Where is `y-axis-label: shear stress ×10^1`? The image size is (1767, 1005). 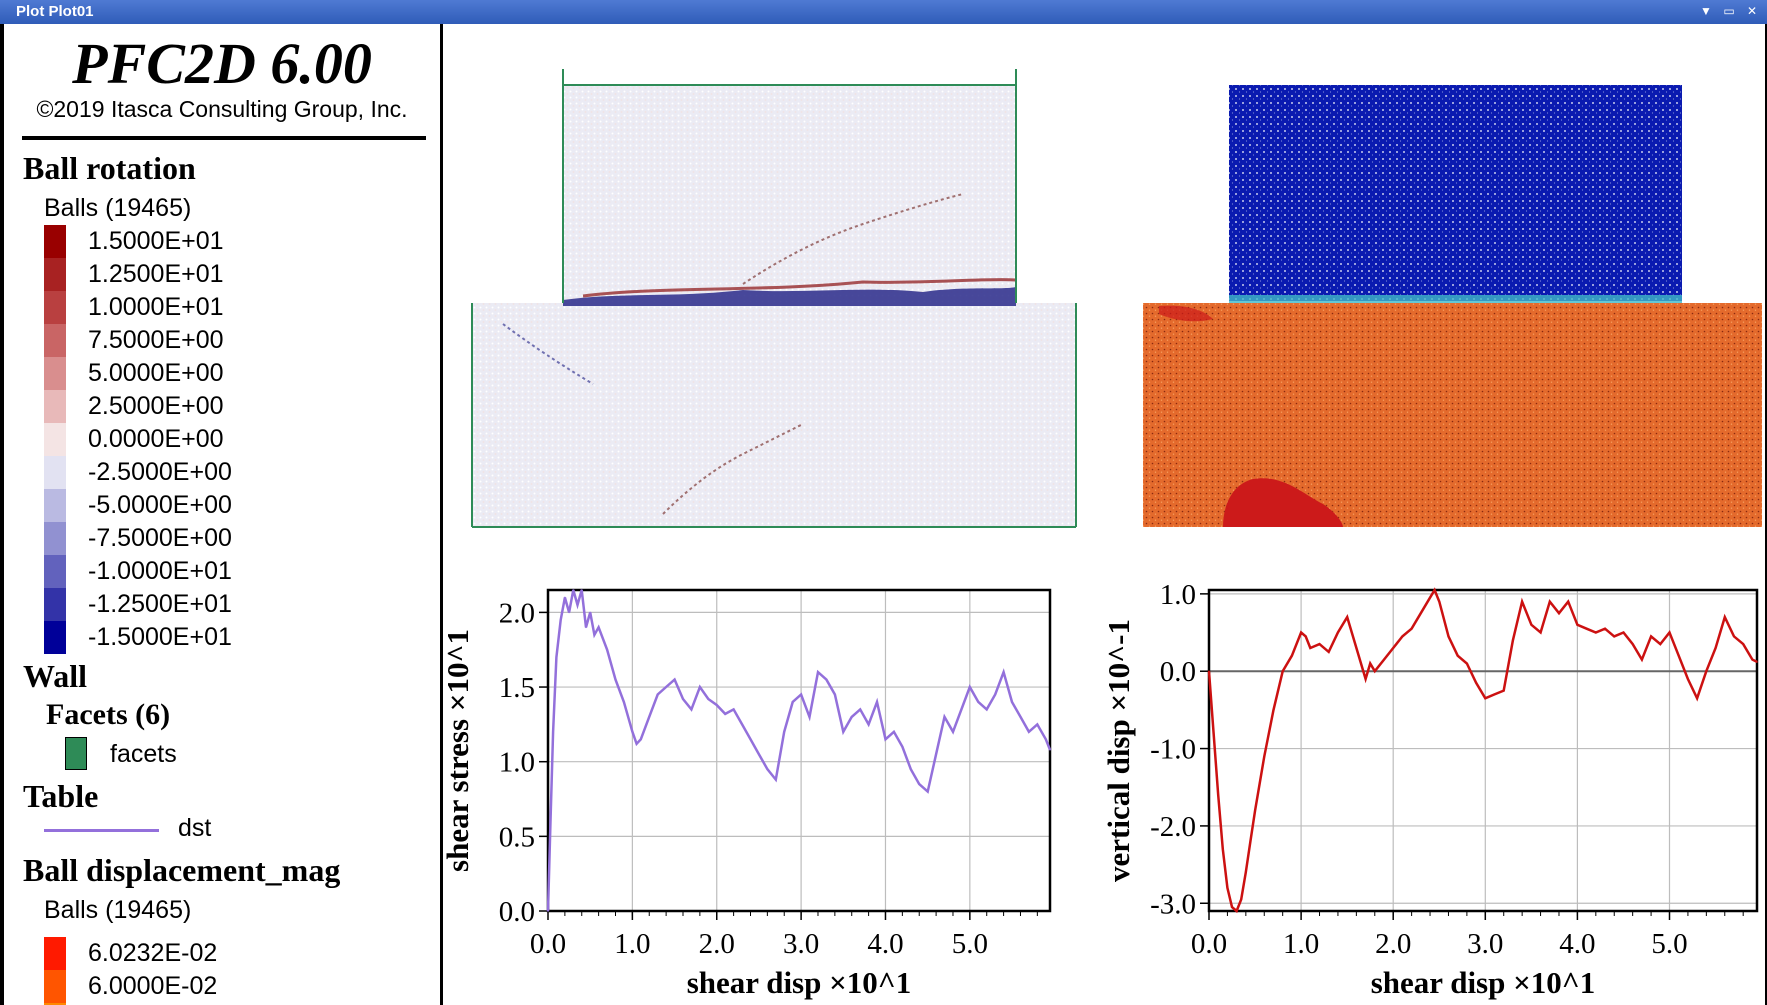
y-axis-label: shear stress ×10^1 is located at coordinates (459, 750).